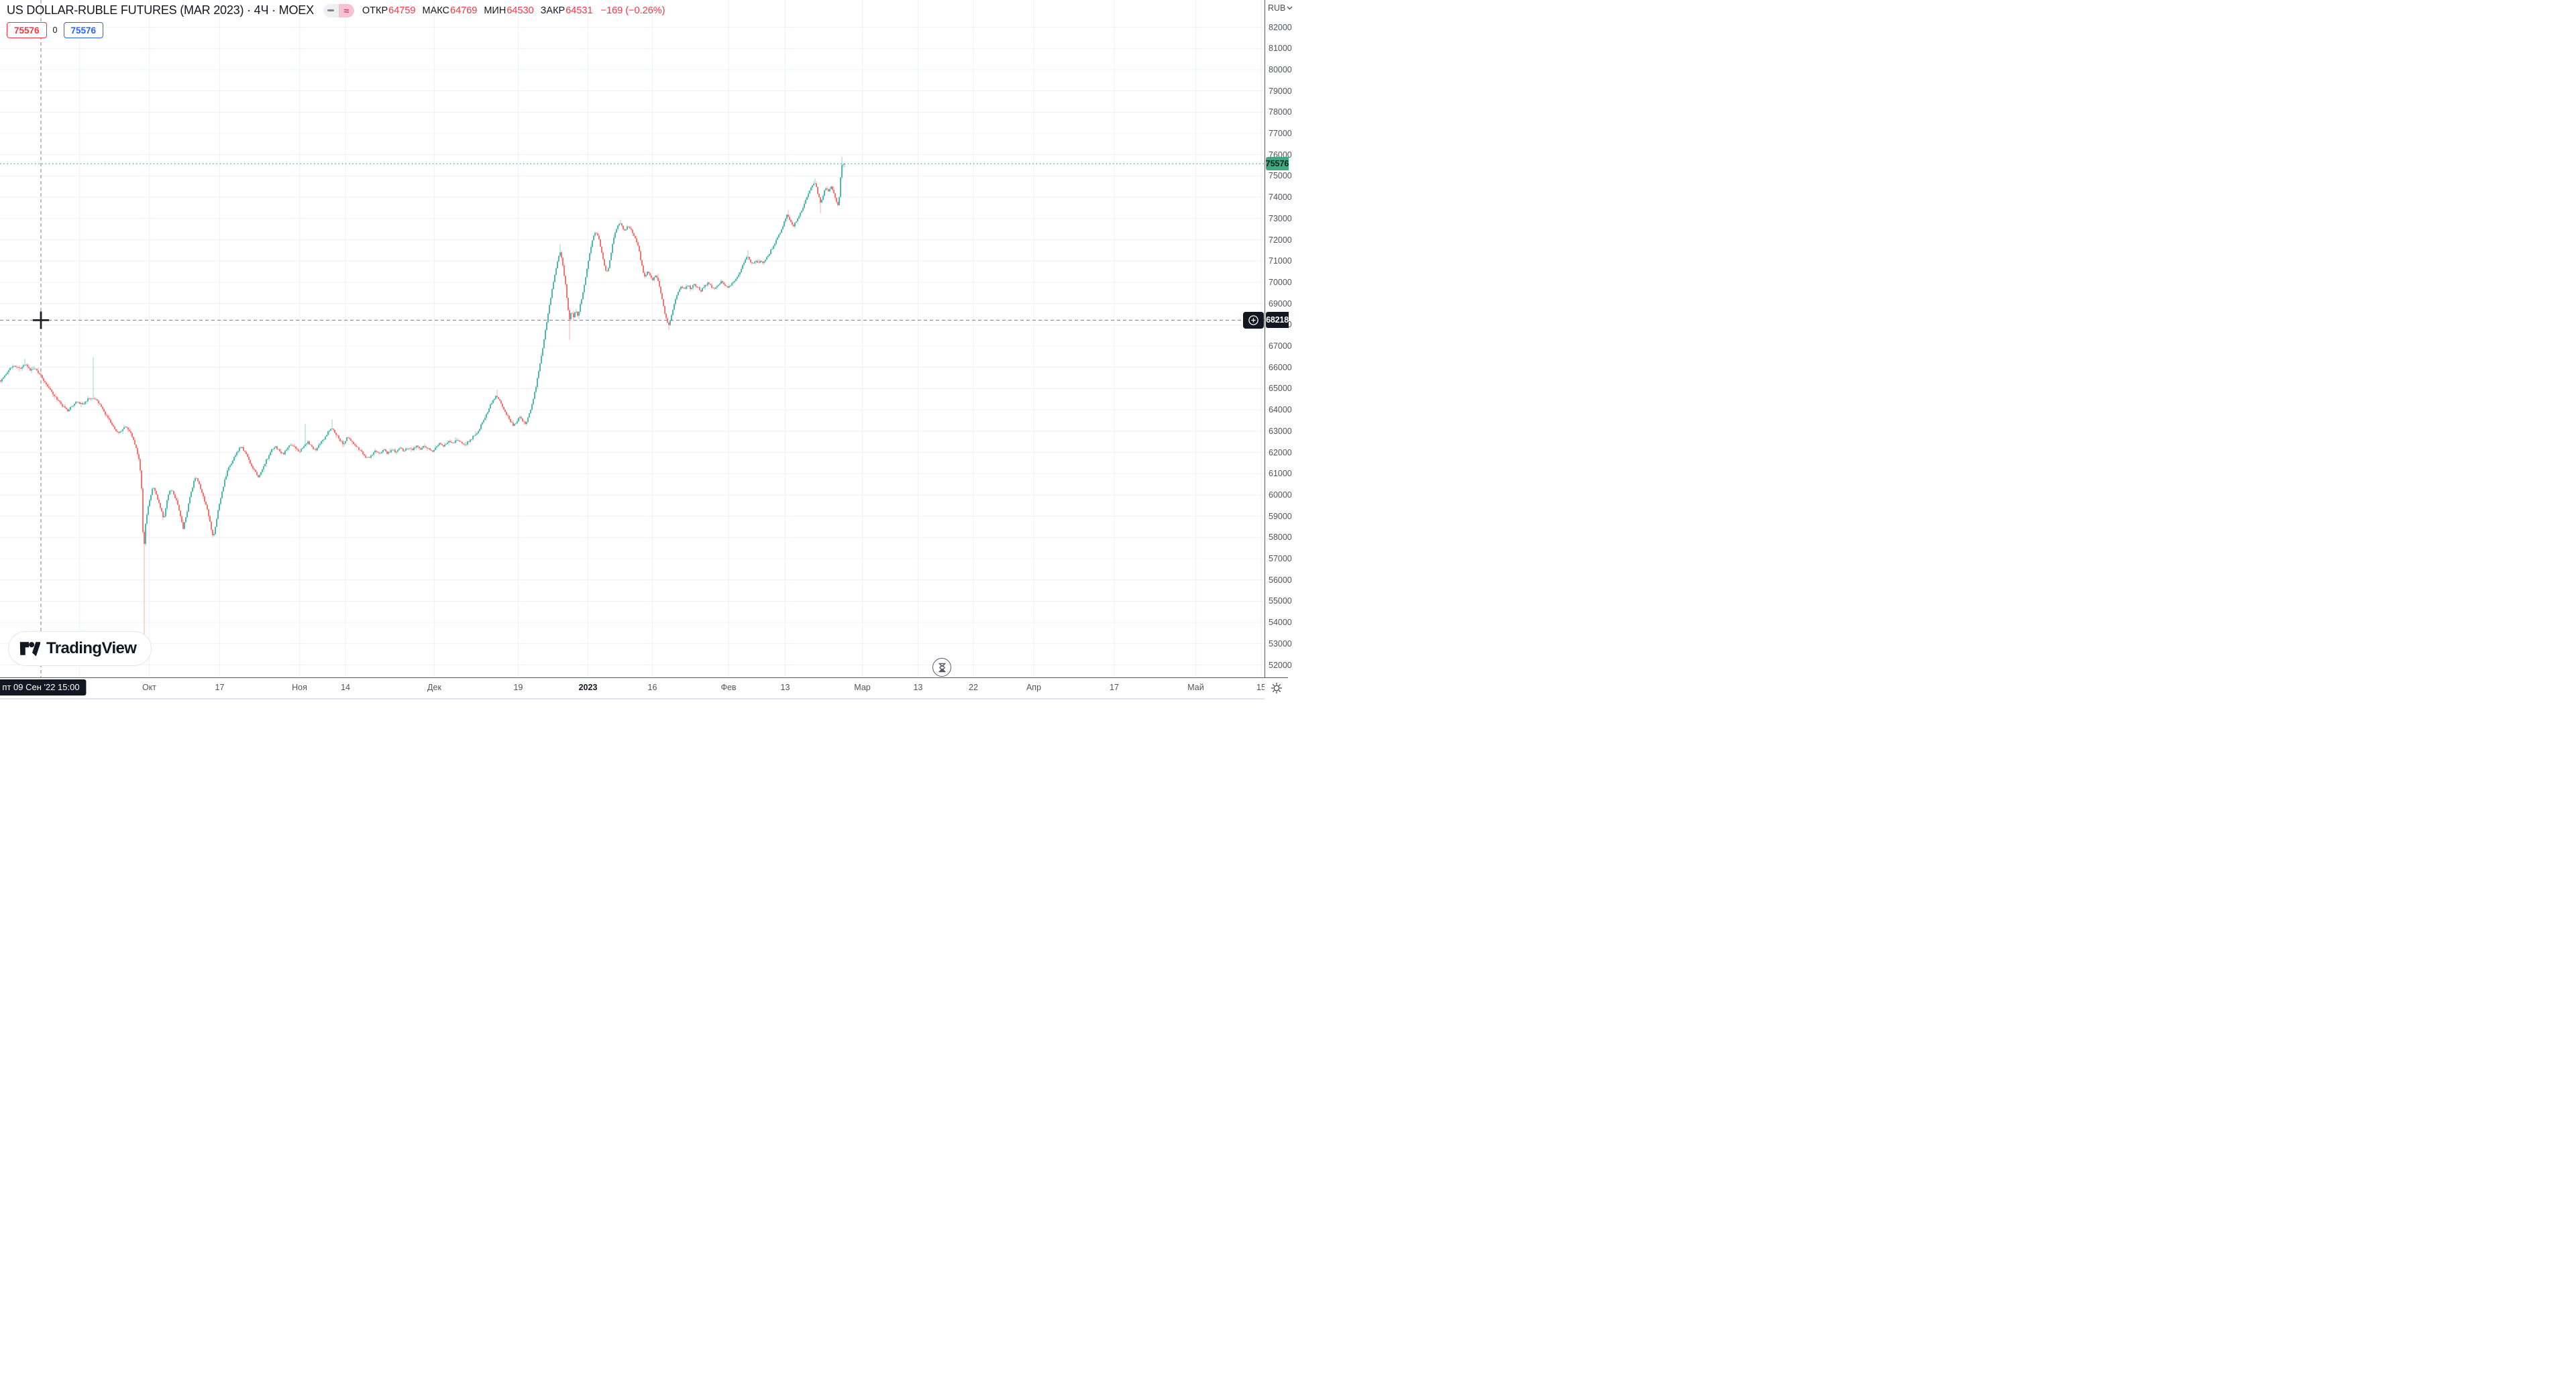 The image size is (2576, 1395). Describe the element at coordinates (1280, 218) in the screenshot. I see `price-tick-label: 73000` at that location.